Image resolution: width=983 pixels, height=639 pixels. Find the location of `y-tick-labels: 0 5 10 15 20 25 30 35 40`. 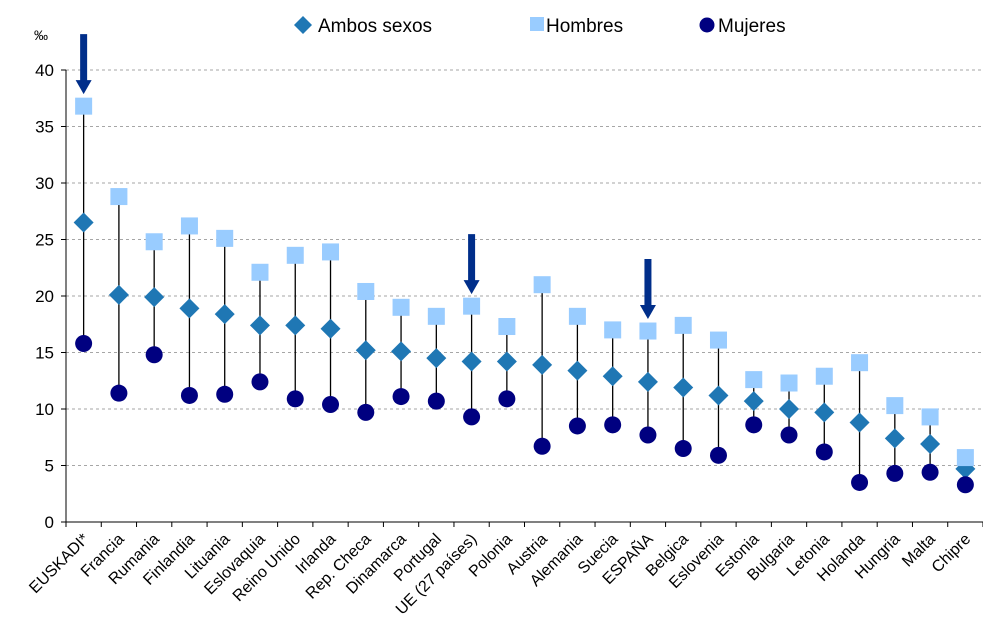

y-tick-labels: 0 5 10 15 20 25 30 35 40 is located at coordinates (44, 296).